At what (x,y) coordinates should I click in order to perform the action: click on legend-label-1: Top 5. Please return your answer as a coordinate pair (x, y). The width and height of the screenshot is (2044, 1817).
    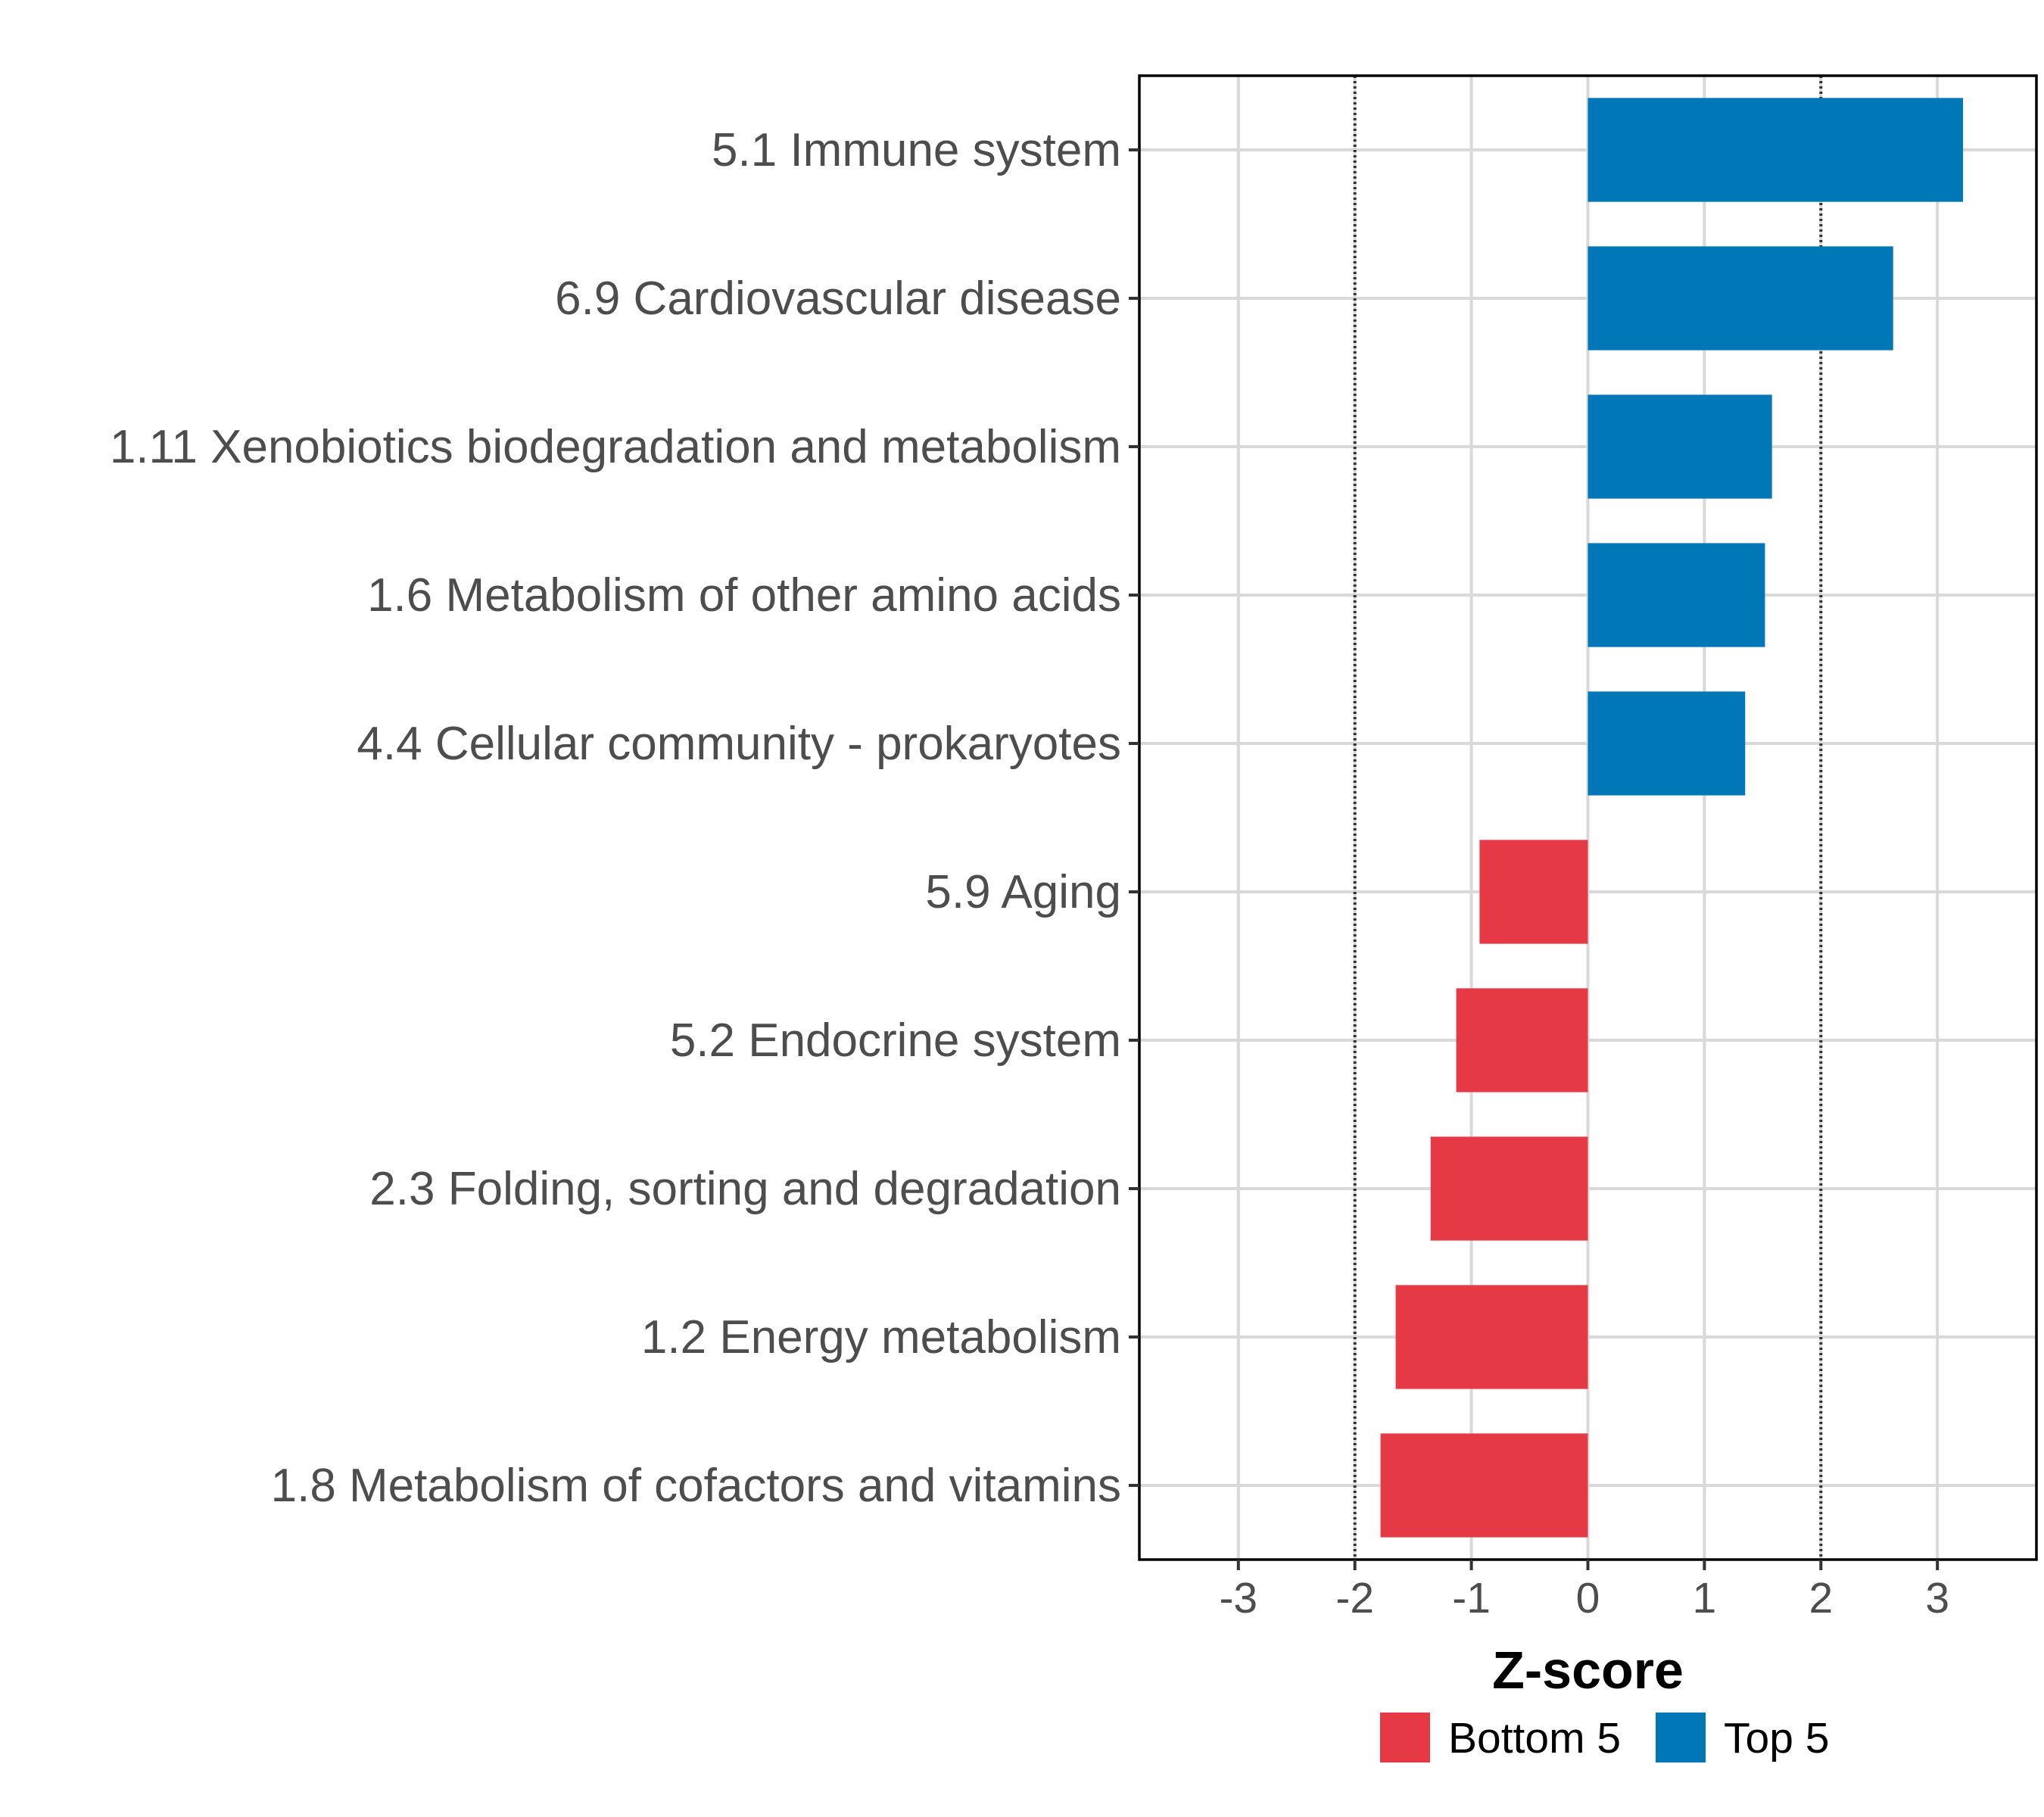
    Looking at the image, I should click on (1777, 1738).